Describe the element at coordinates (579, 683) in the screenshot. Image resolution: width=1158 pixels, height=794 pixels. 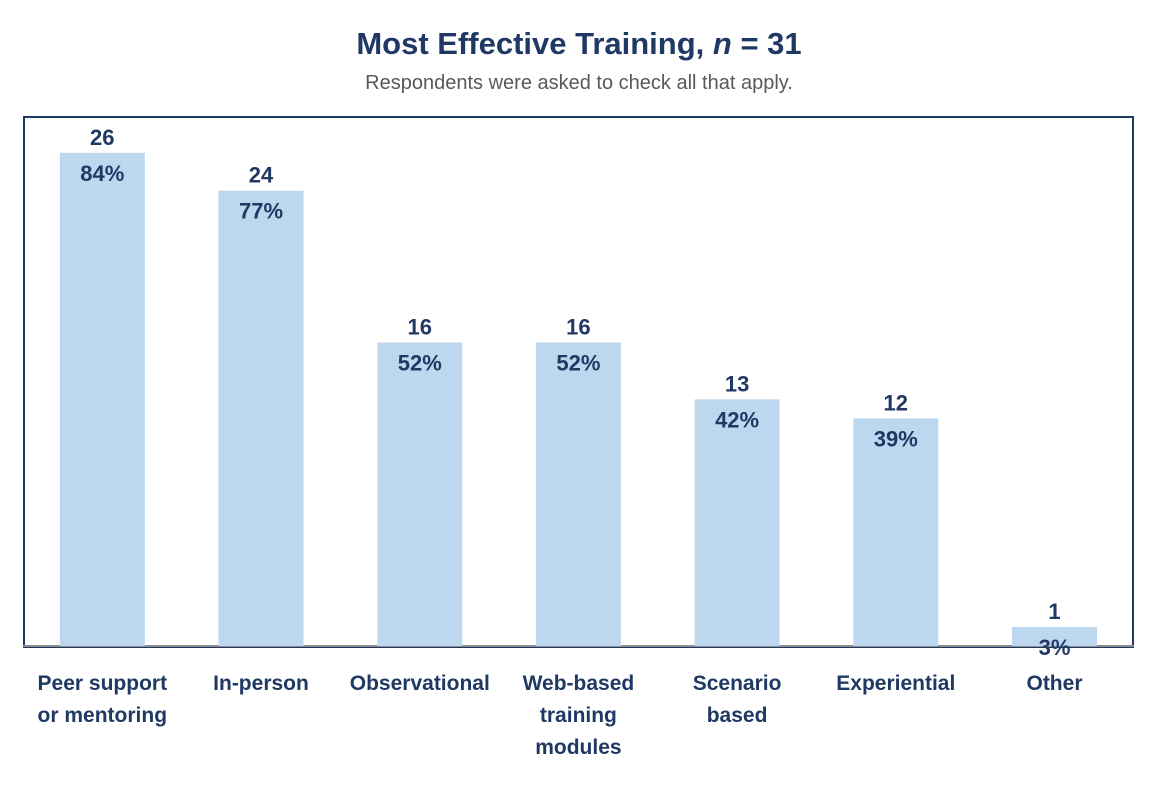
I see `category-label-3-line-0: Web-based` at that location.